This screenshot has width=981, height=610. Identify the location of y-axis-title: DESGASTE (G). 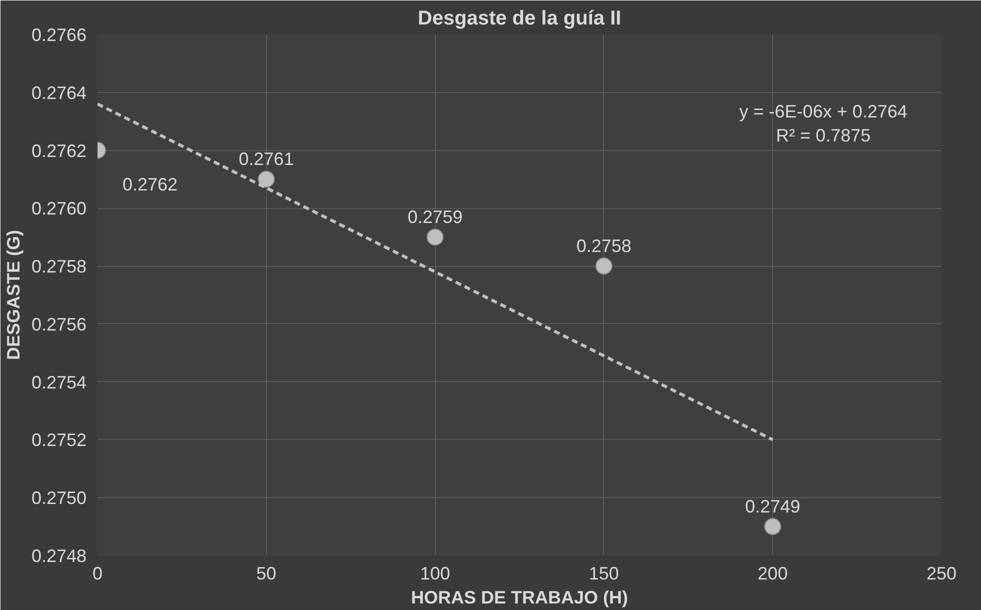
(13, 295).